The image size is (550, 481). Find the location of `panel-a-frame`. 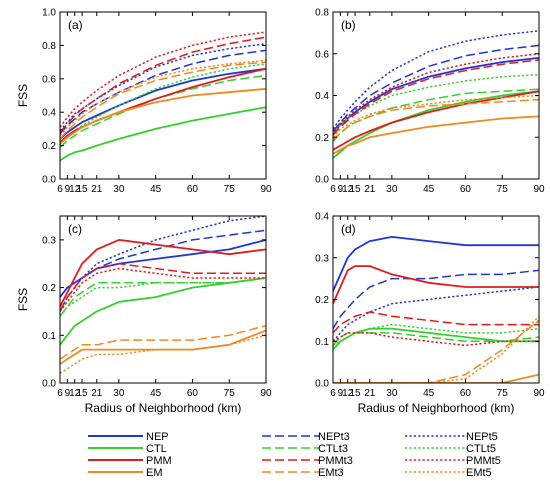

panel-a-frame is located at coordinates (163, 95).